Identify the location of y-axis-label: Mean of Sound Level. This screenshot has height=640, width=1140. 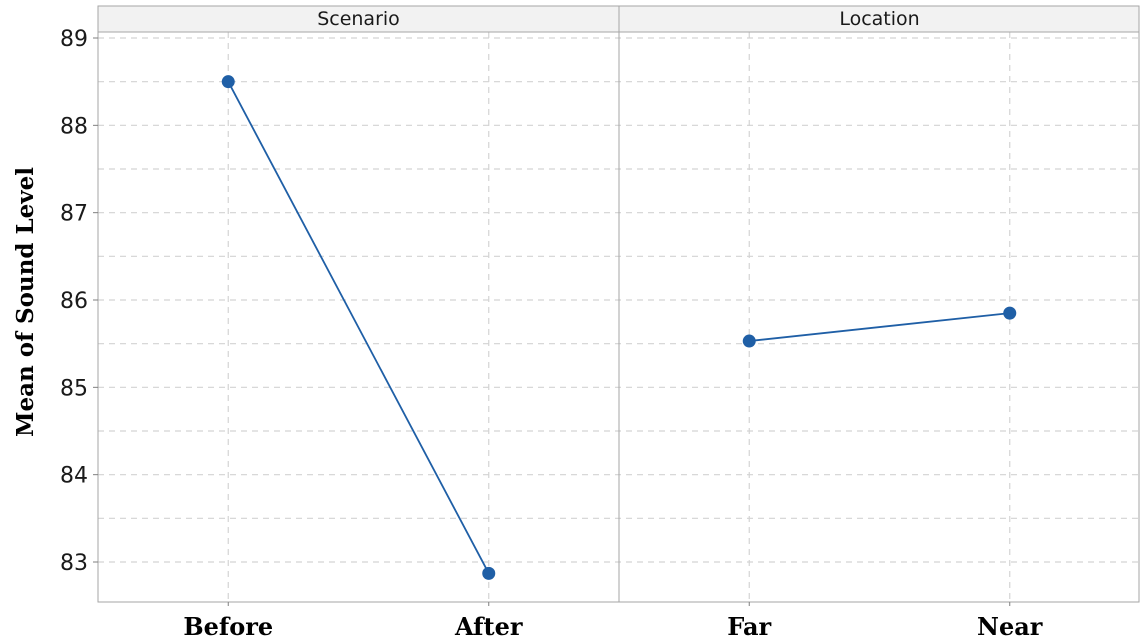
(25, 302).